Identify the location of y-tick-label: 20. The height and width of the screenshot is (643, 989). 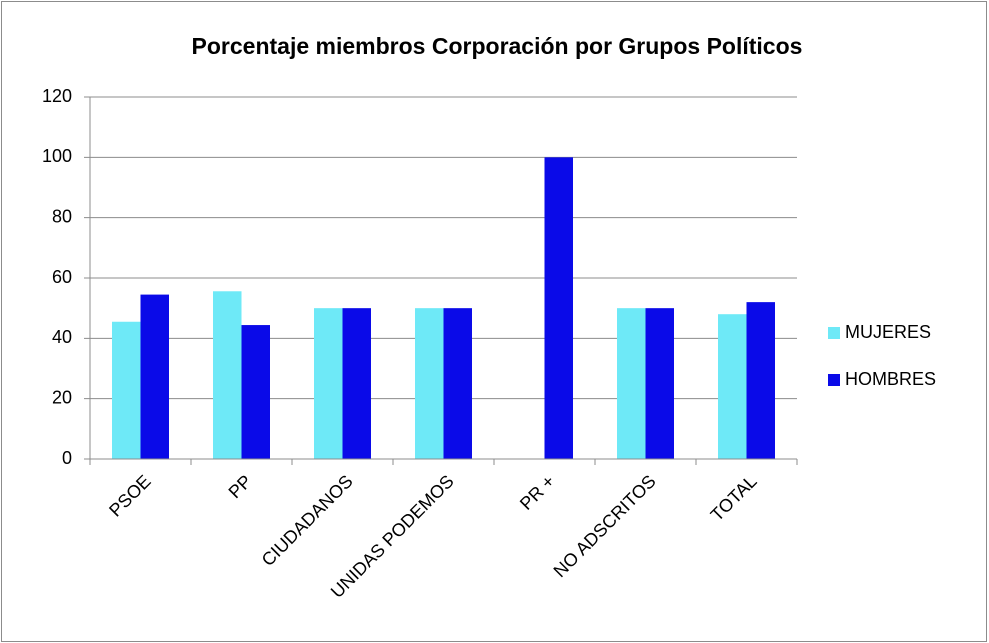
(62, 397).